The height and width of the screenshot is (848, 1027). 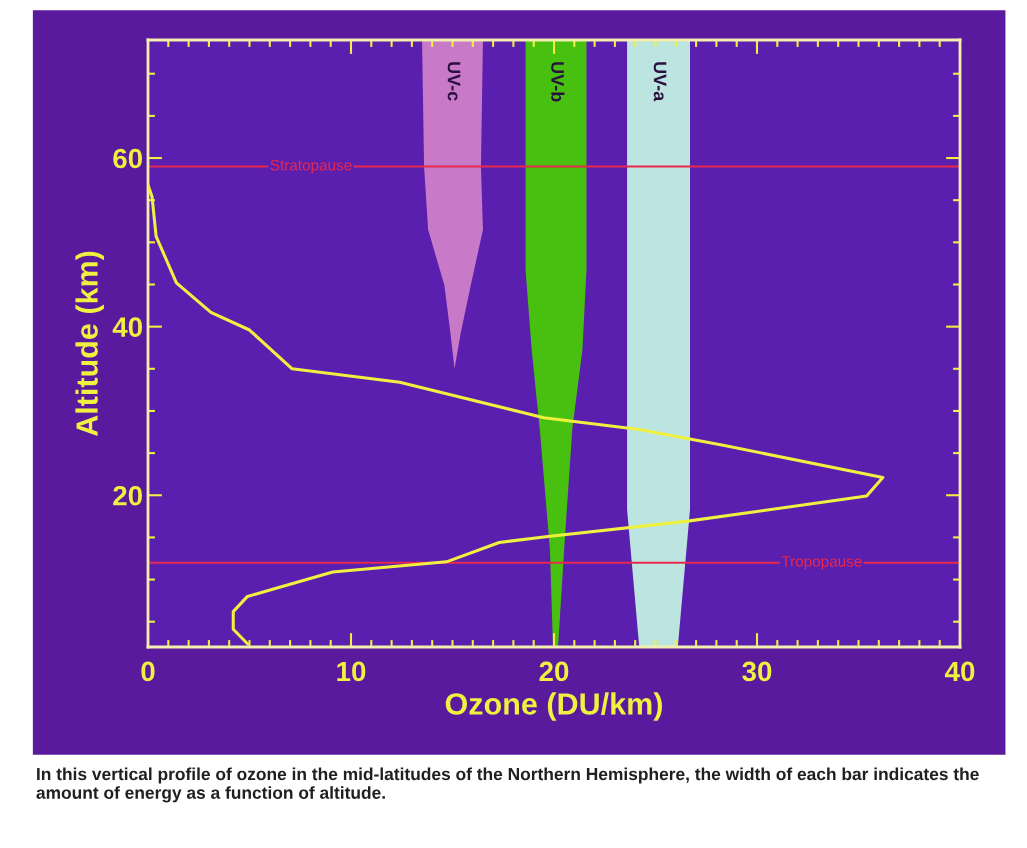 What do you see at coordinates (127, 158) in the screenshot?
I see `y-tick-label: 60` at bounding box center [127, 158].